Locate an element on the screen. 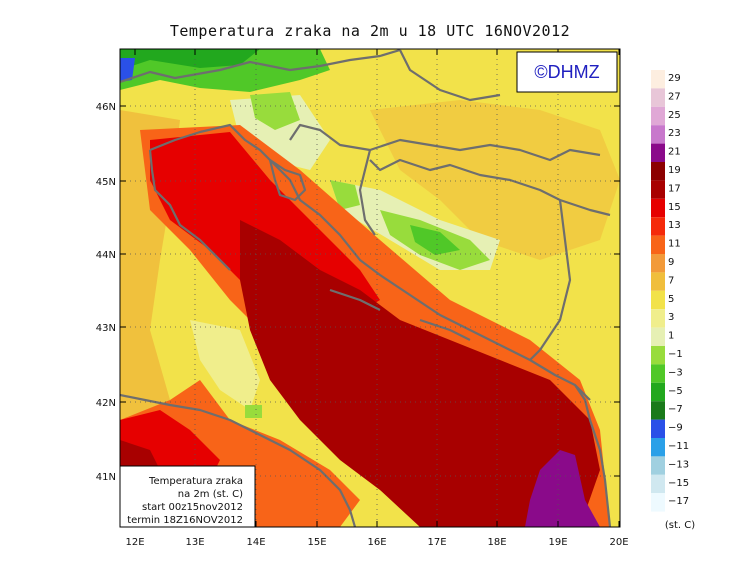 Image resolution: width=740 pixels, height=582 pixels. longitude-label: 12E is located at coordinates (134, 542).